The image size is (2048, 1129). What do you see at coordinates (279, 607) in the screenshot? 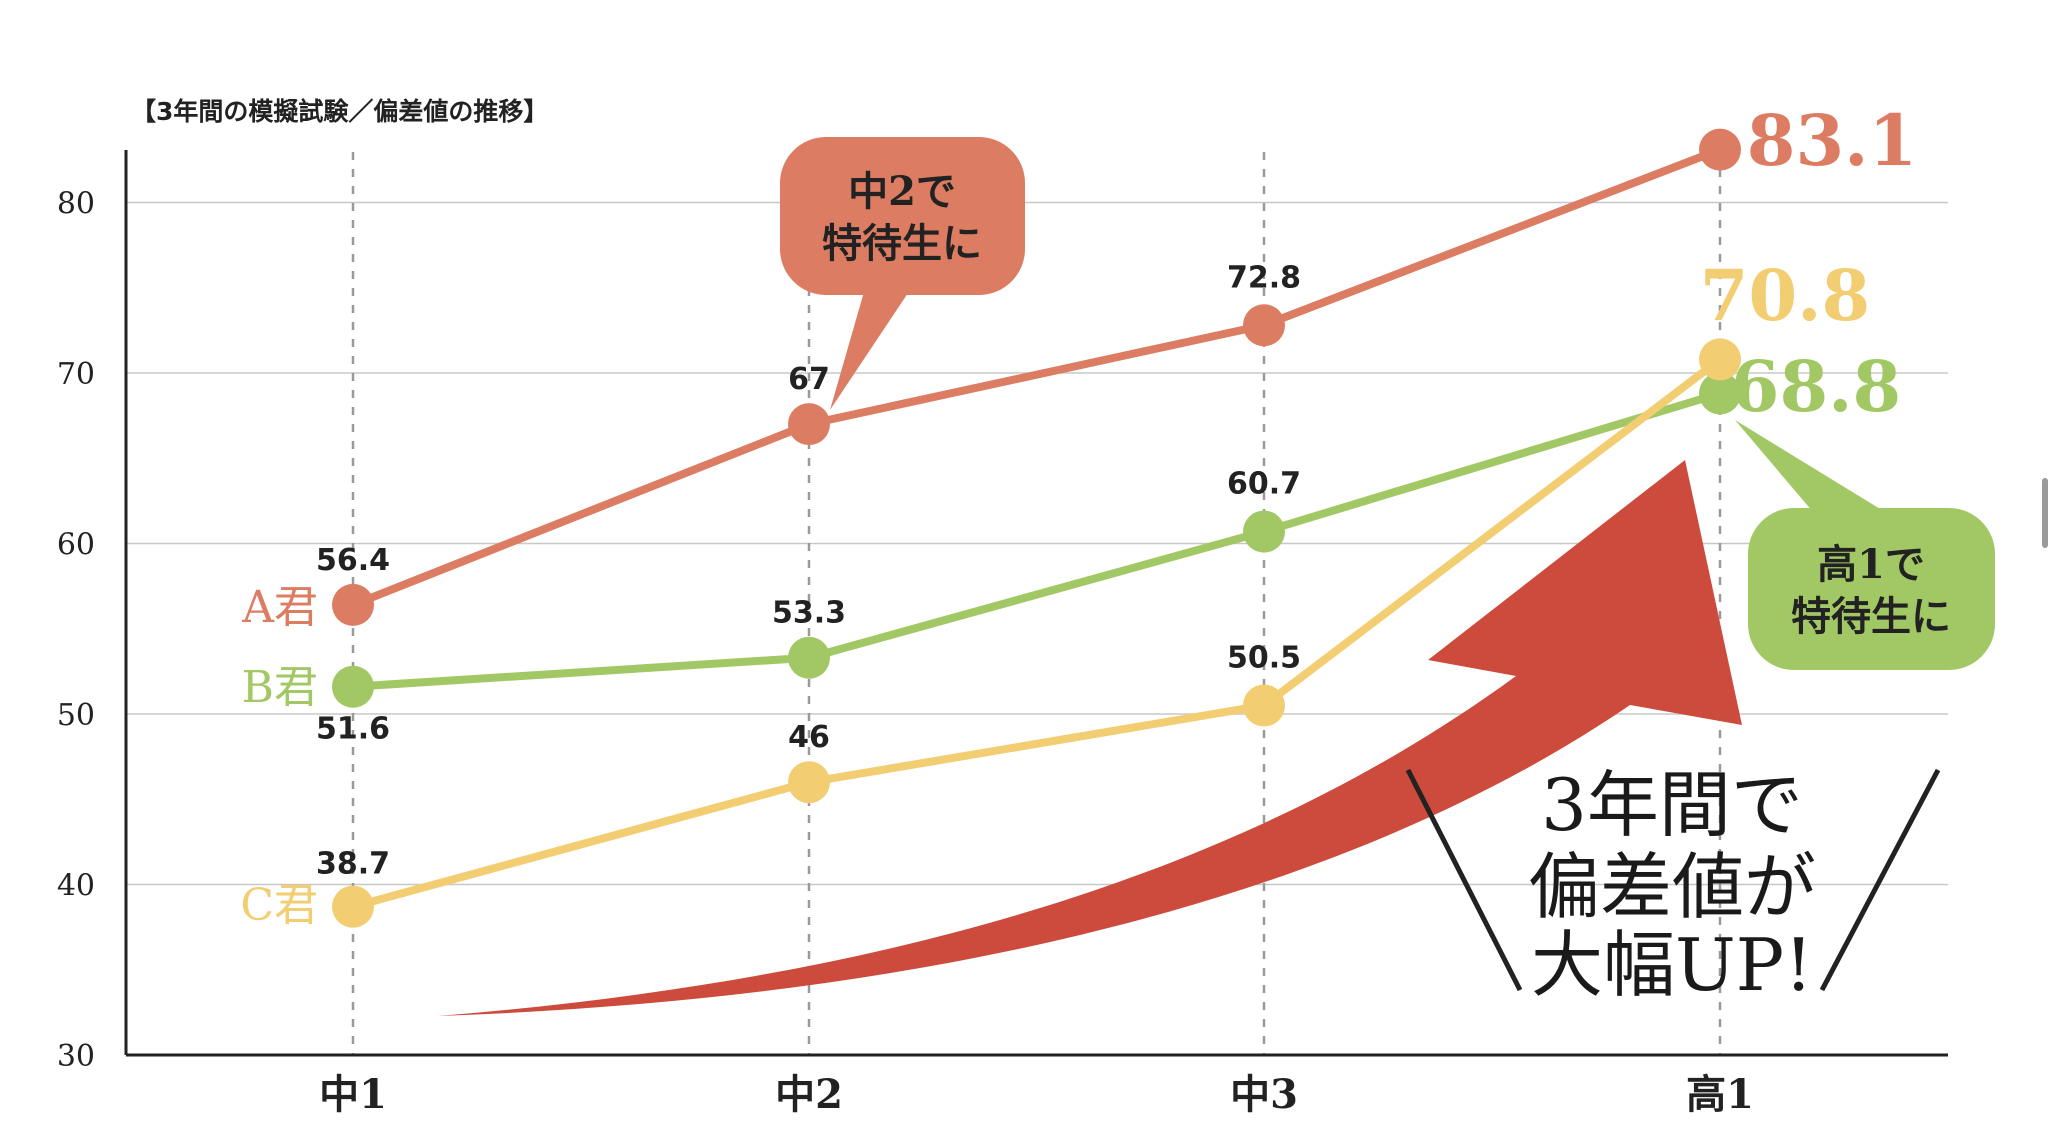
I see `series-name-0: A君` at bounding box center [279, 607].